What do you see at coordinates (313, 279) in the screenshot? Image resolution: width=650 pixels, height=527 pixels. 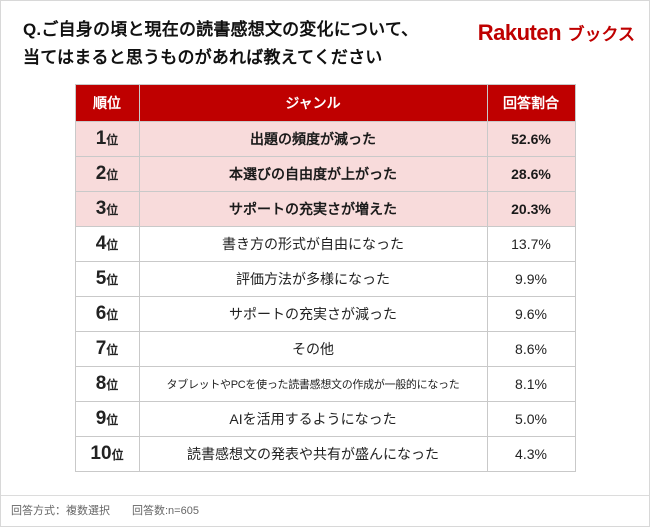 I see `genre-cell: 評価方法が多様になった` at bounding box center [313, 279].